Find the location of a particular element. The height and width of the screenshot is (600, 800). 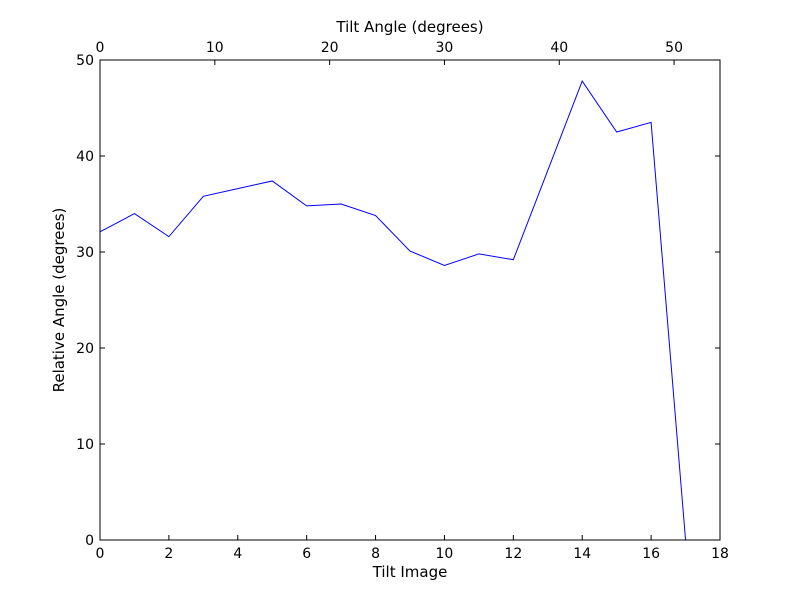

x2-axis-label: Tilt Angle (degrees) is located at coordinates (409, 27).